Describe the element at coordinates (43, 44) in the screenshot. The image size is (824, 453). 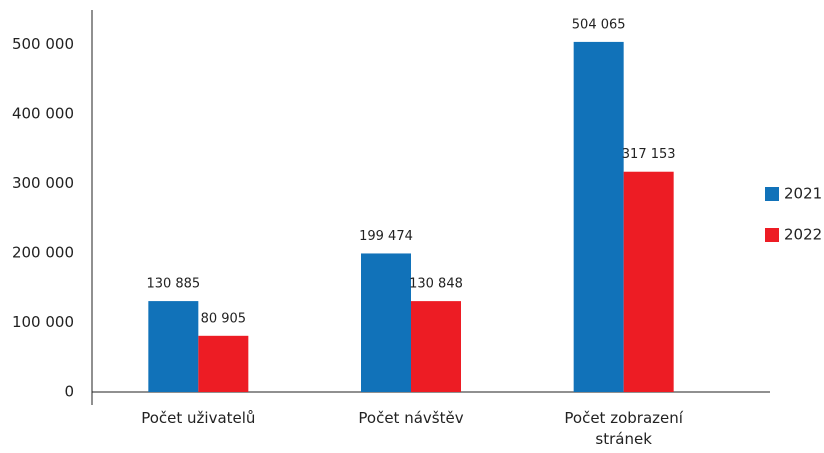
I see `y-tick-label: 500 000` at that location.